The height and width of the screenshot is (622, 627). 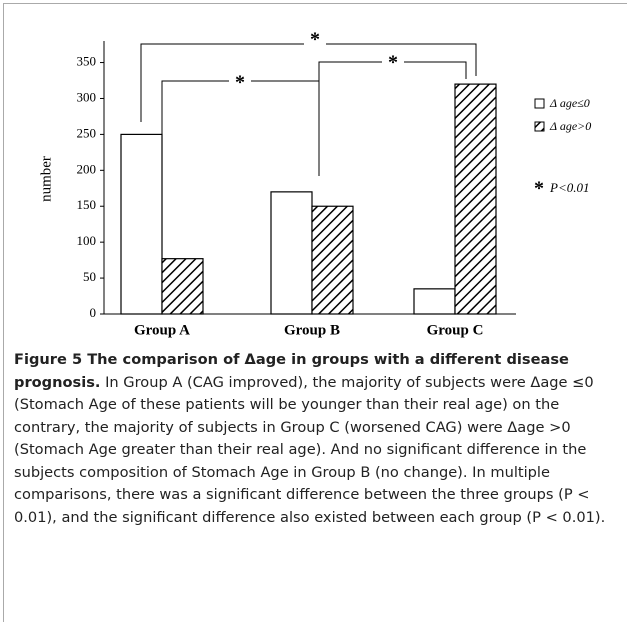 What do you see at coordinates (87, 204) in the screenshot?
I see `y-tick-label: 150` at bounding box center [87, 204].